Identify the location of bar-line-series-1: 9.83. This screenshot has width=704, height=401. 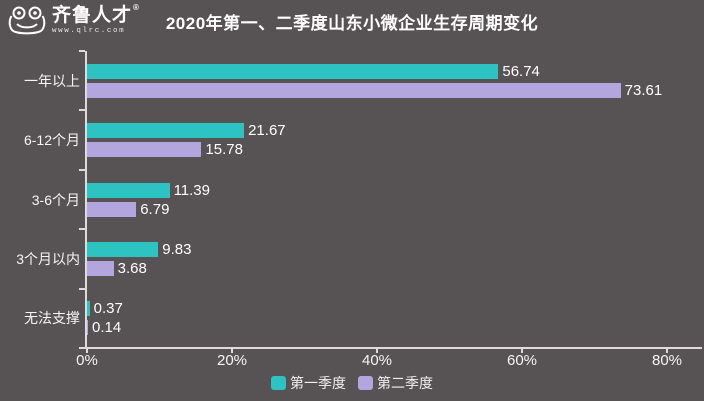
(377, 249).